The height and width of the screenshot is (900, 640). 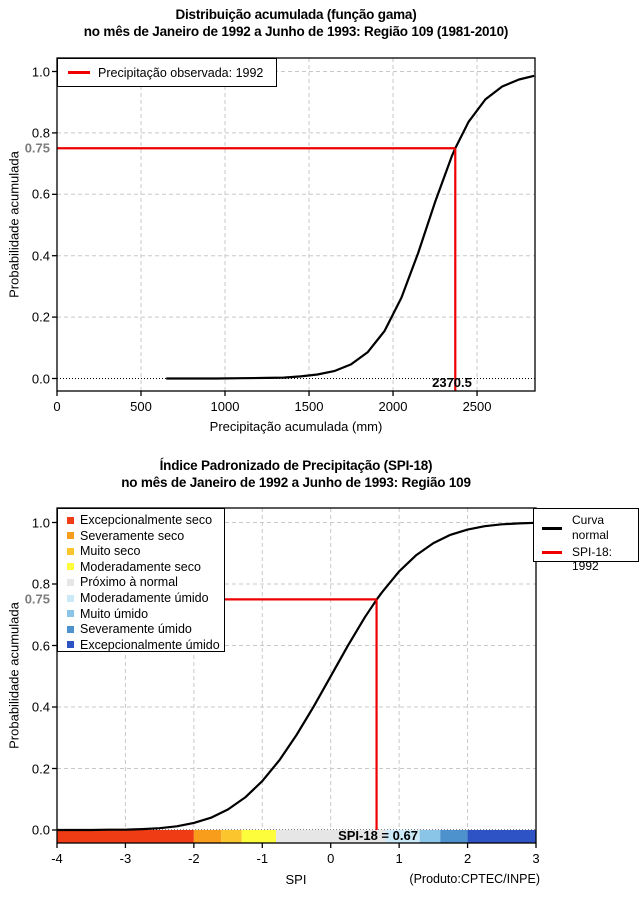 I want to click on class-label: Excepcionalmente úmido, so click(x=150, y=644).